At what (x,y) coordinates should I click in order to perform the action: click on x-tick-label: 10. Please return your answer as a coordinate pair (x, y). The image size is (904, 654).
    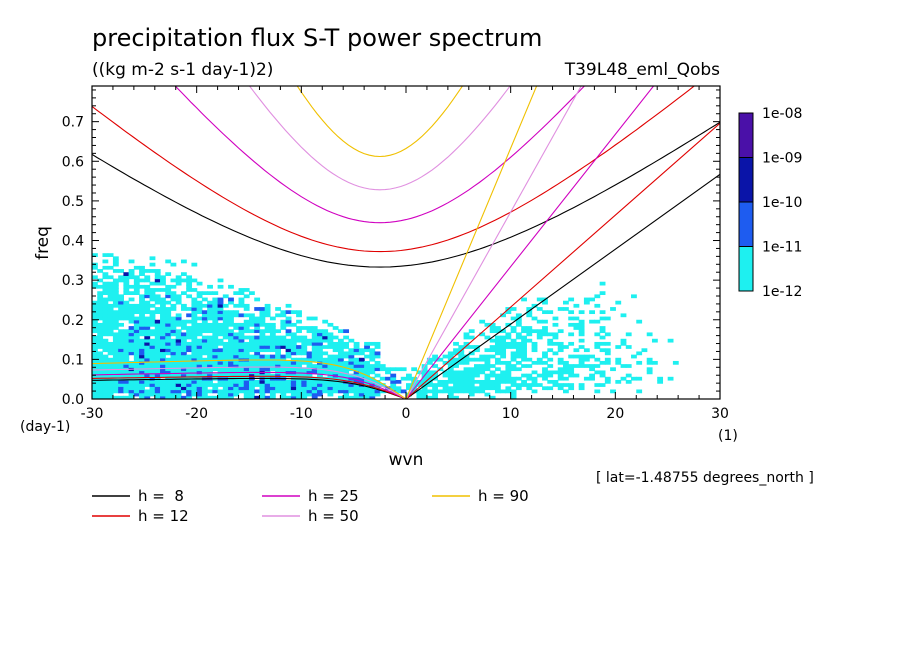
    Looking at the image, I should click on (511, 414).